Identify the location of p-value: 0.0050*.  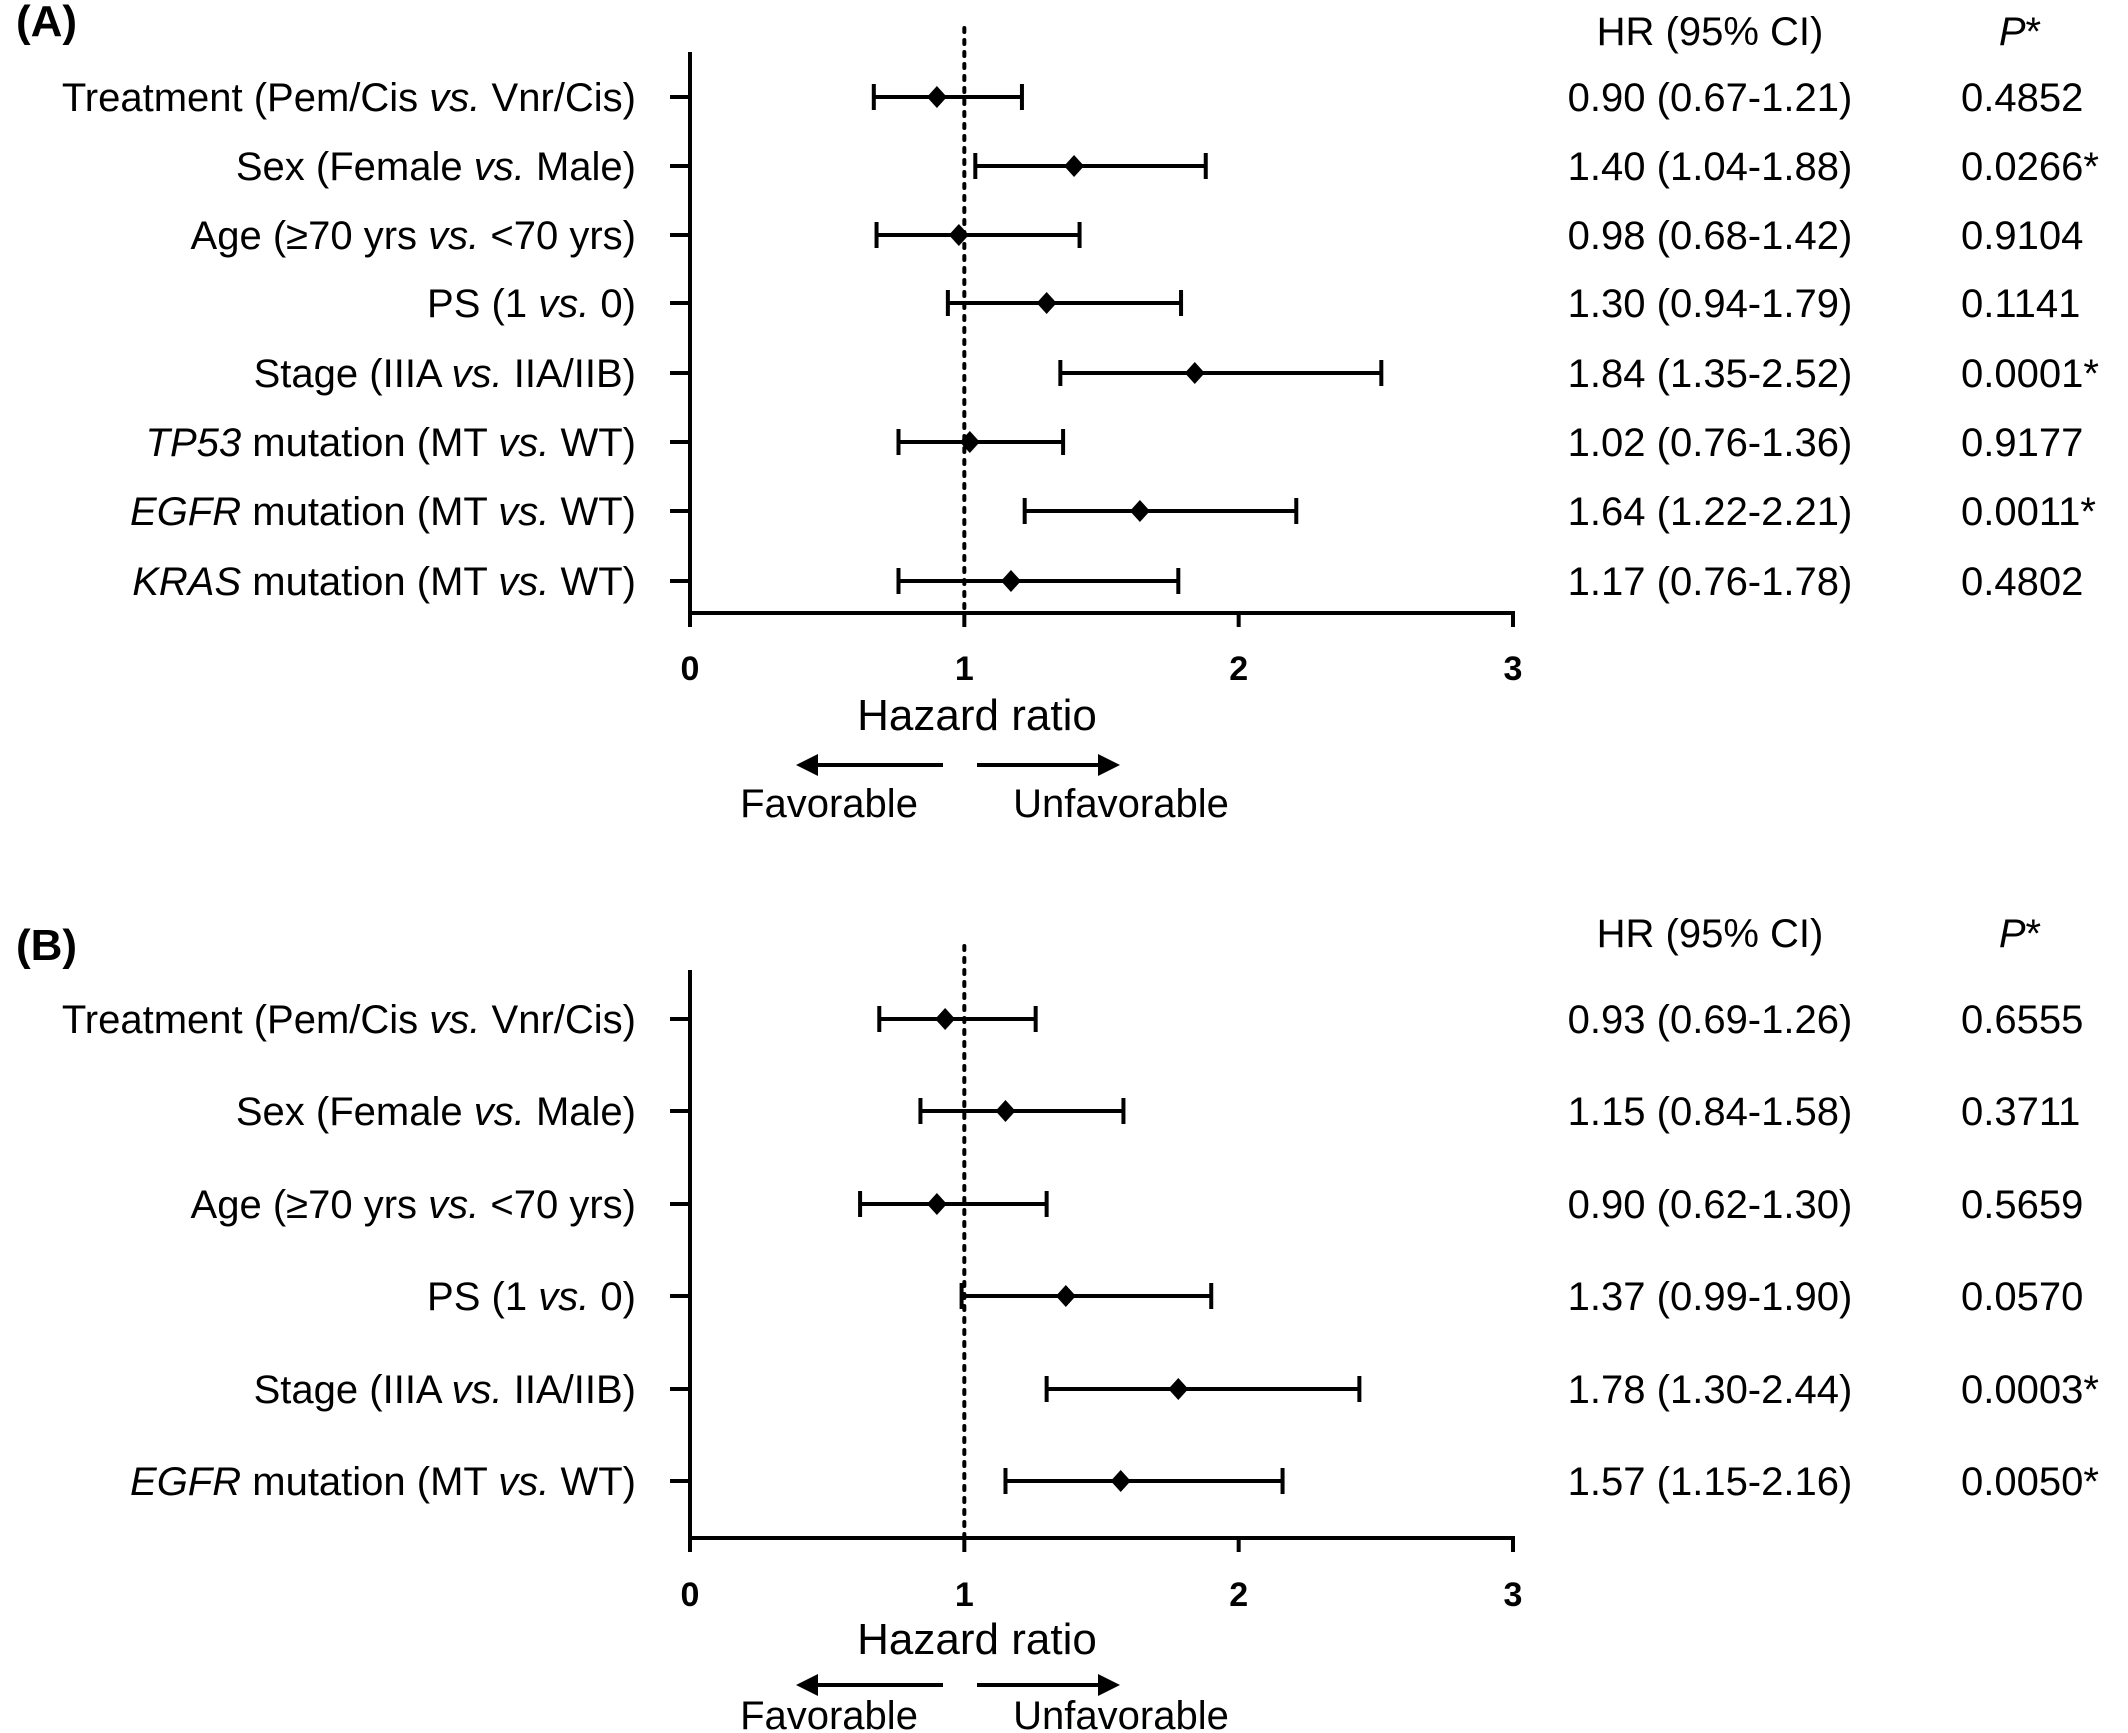
(2030, 1482).